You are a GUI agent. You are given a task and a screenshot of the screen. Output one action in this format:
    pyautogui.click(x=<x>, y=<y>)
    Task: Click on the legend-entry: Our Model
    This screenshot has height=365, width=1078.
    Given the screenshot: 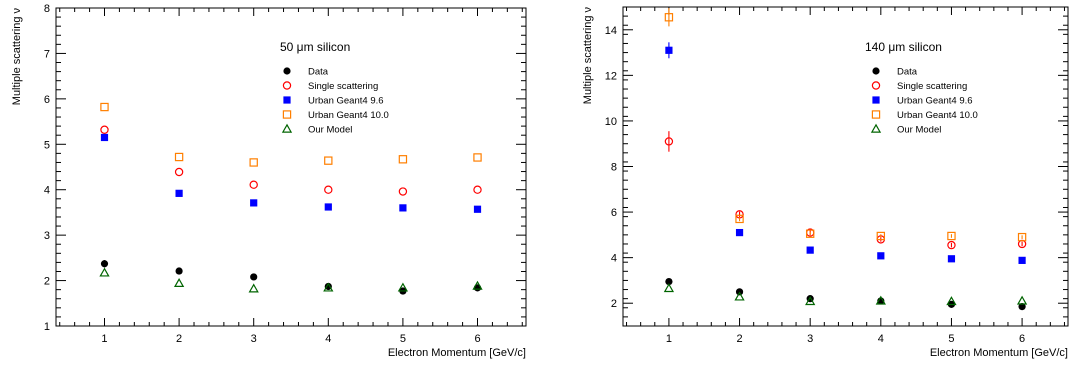 What is the action you would take?
    pyautogui.click(x=919, y=130)
    